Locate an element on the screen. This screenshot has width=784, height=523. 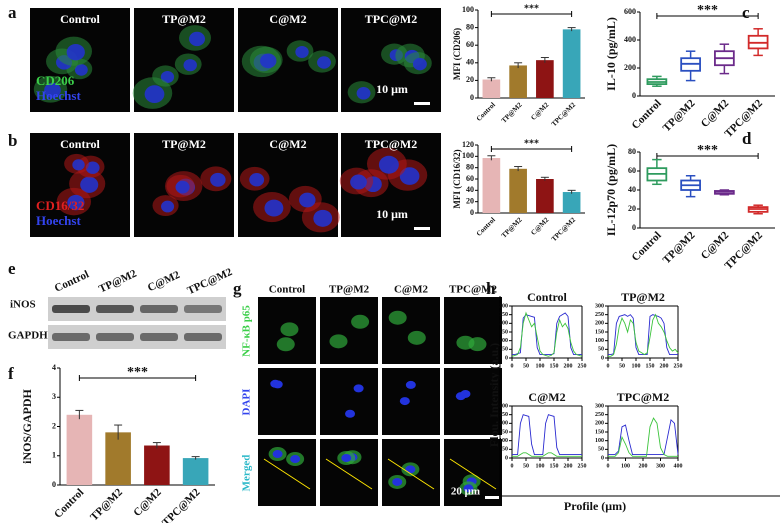
y-tick-label: 40 is located at coordinates (632, 189).